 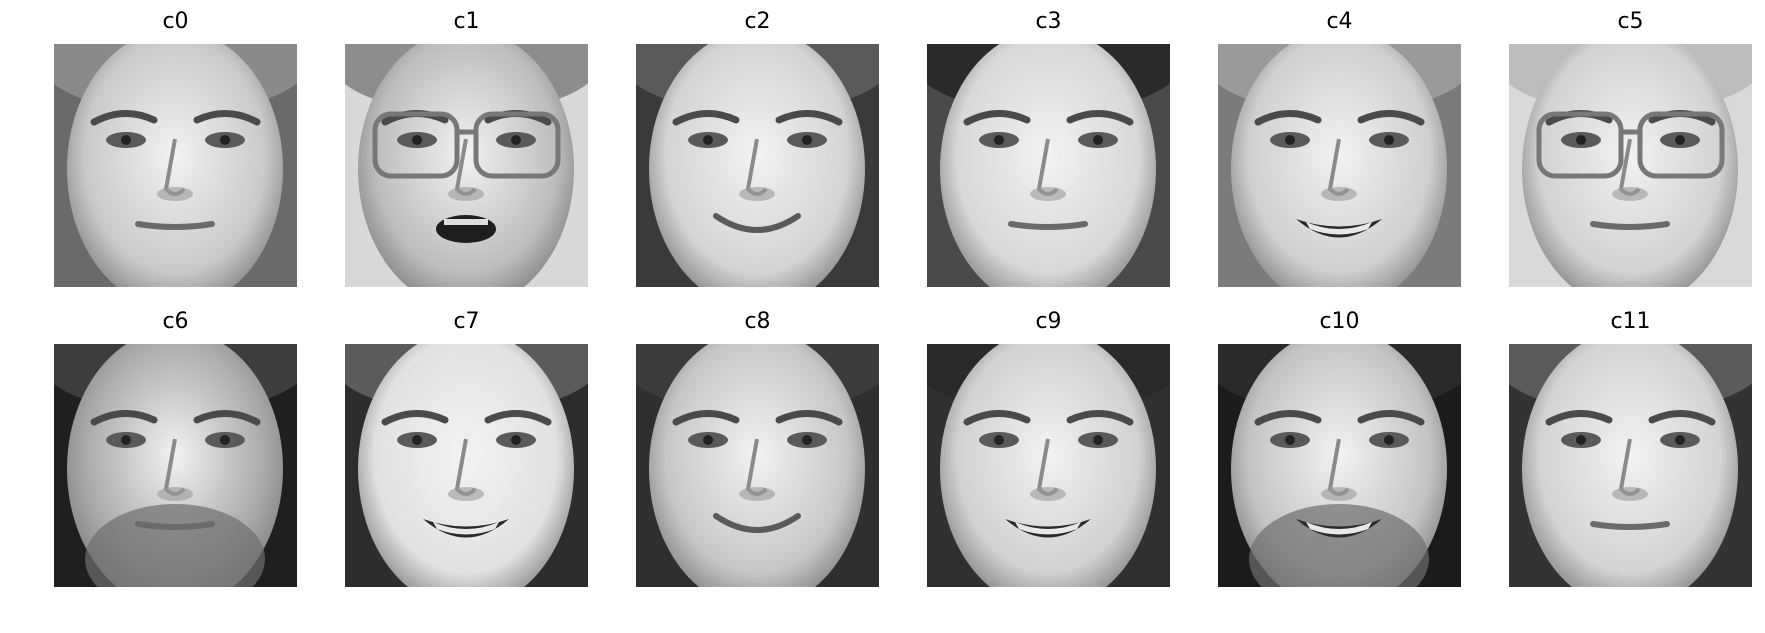 I want to click on panel-title: c9, so click(x=1048, y=321).